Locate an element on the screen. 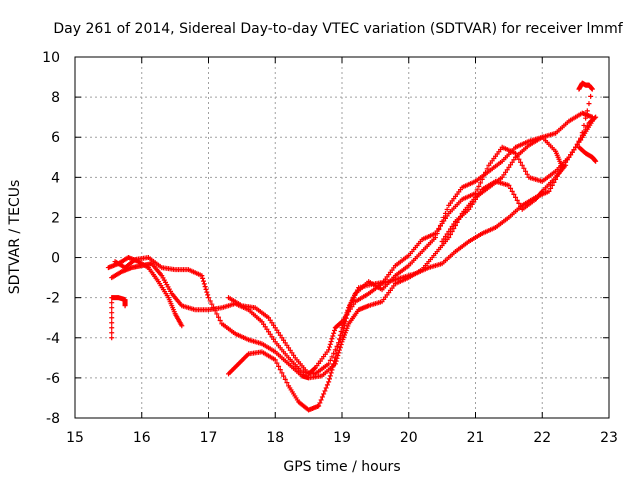  x-tick-label: 18 is located at coordinates (275, 438).